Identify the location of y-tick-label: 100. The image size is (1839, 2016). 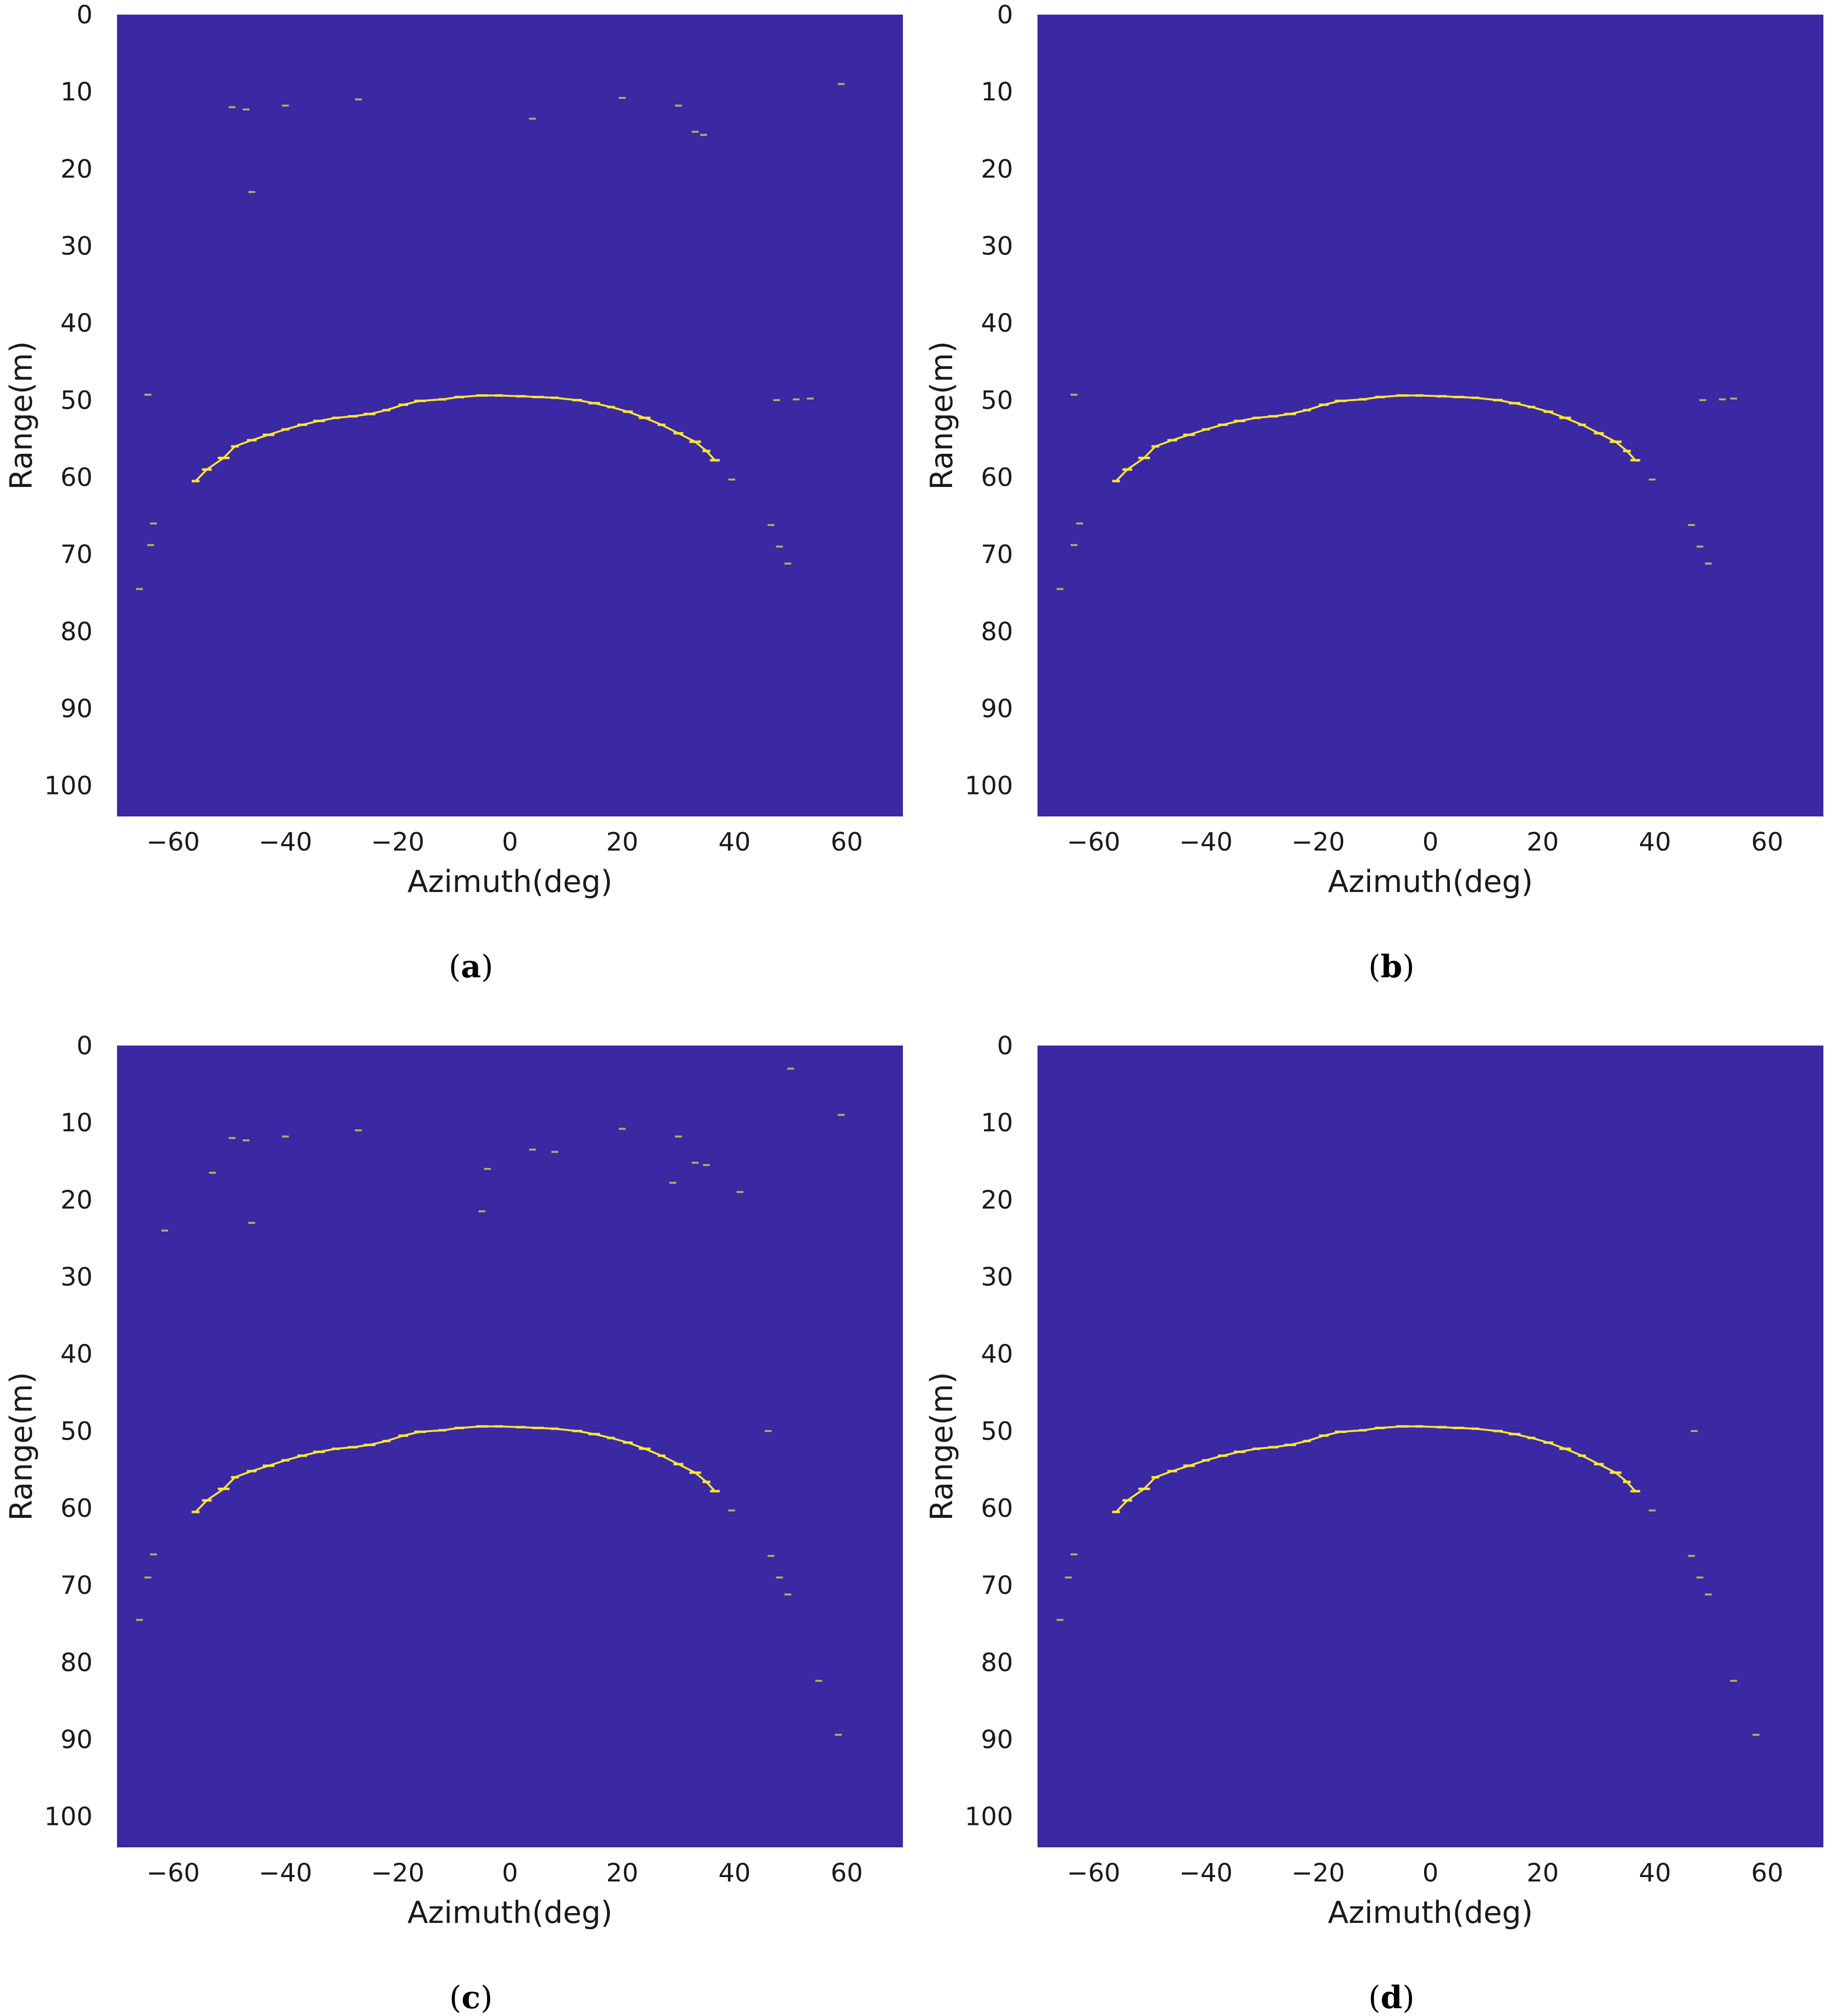
(989, 1817).